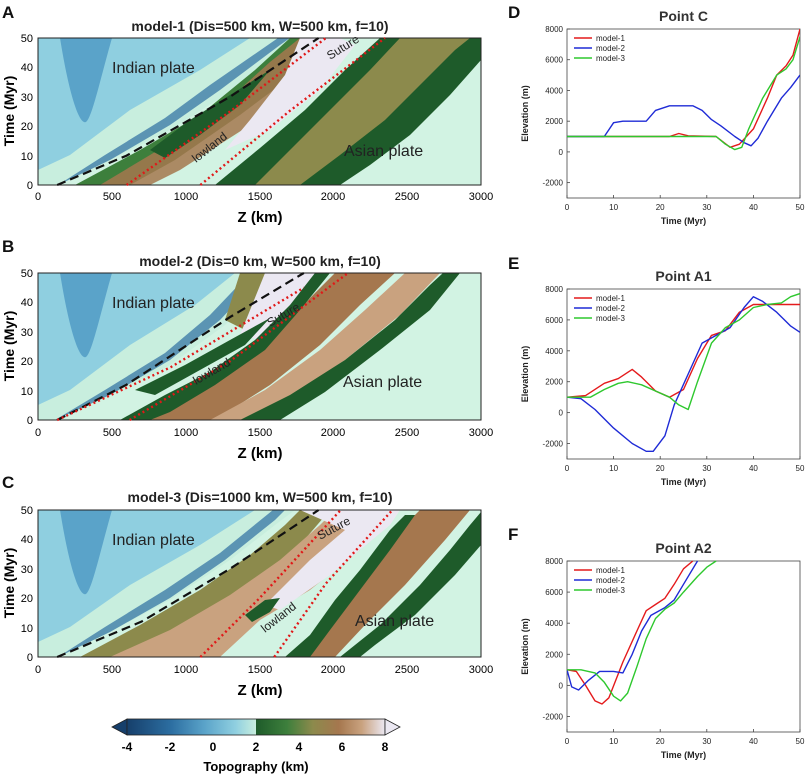 This screenshot has height=782, width=809. I want to click on boundaries-a, so click(221, 112).